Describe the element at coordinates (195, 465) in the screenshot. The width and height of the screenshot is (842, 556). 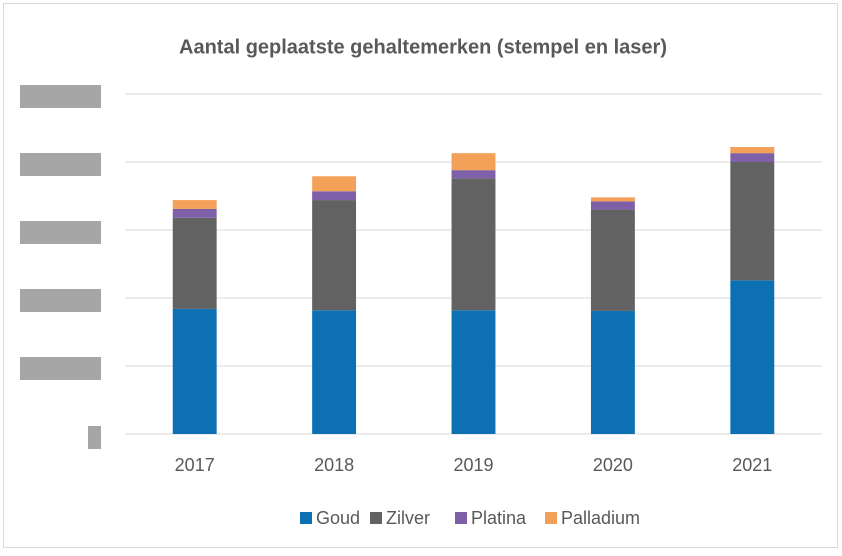
I see `x-tick-label: 2017` at that location.